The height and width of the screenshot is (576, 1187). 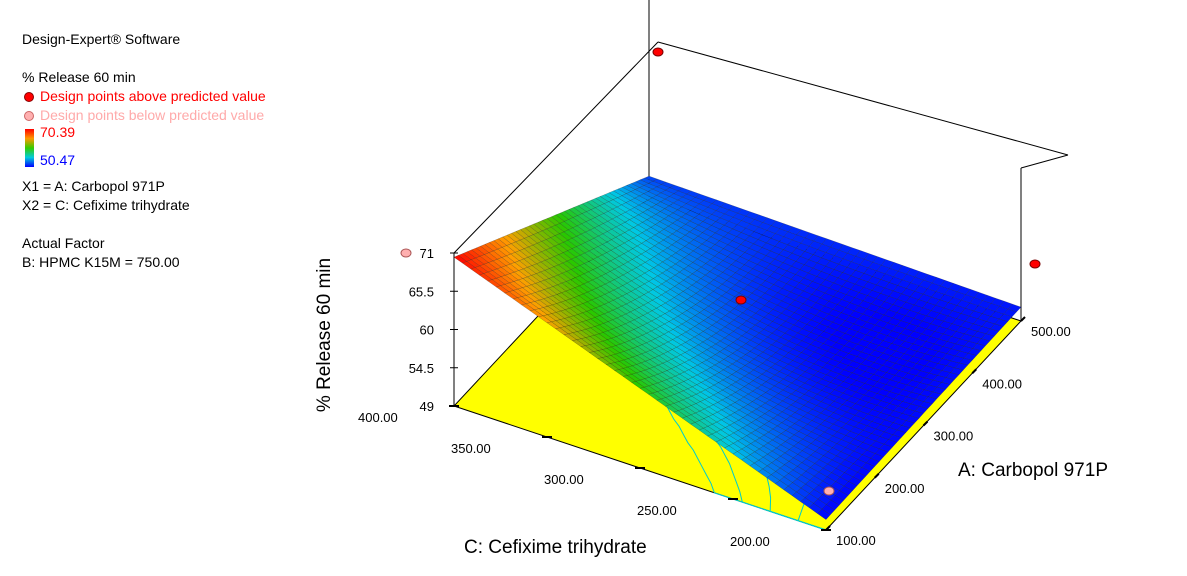 What do you see at coordinates (153, 96) in the screenshot?
I see `above-label: Design points above predicted value` at bounding box center [153, 96].